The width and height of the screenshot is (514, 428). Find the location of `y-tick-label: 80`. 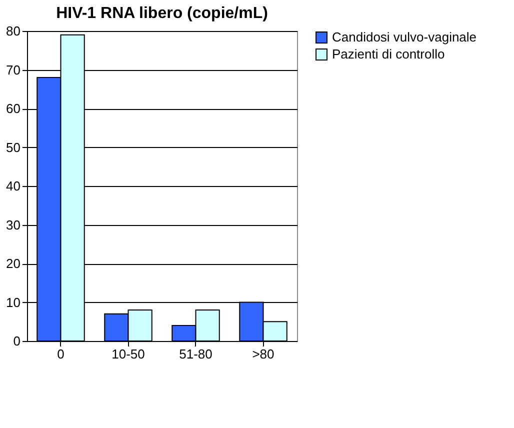

y-tick-label: 80 is located at coordinates (13, 31).